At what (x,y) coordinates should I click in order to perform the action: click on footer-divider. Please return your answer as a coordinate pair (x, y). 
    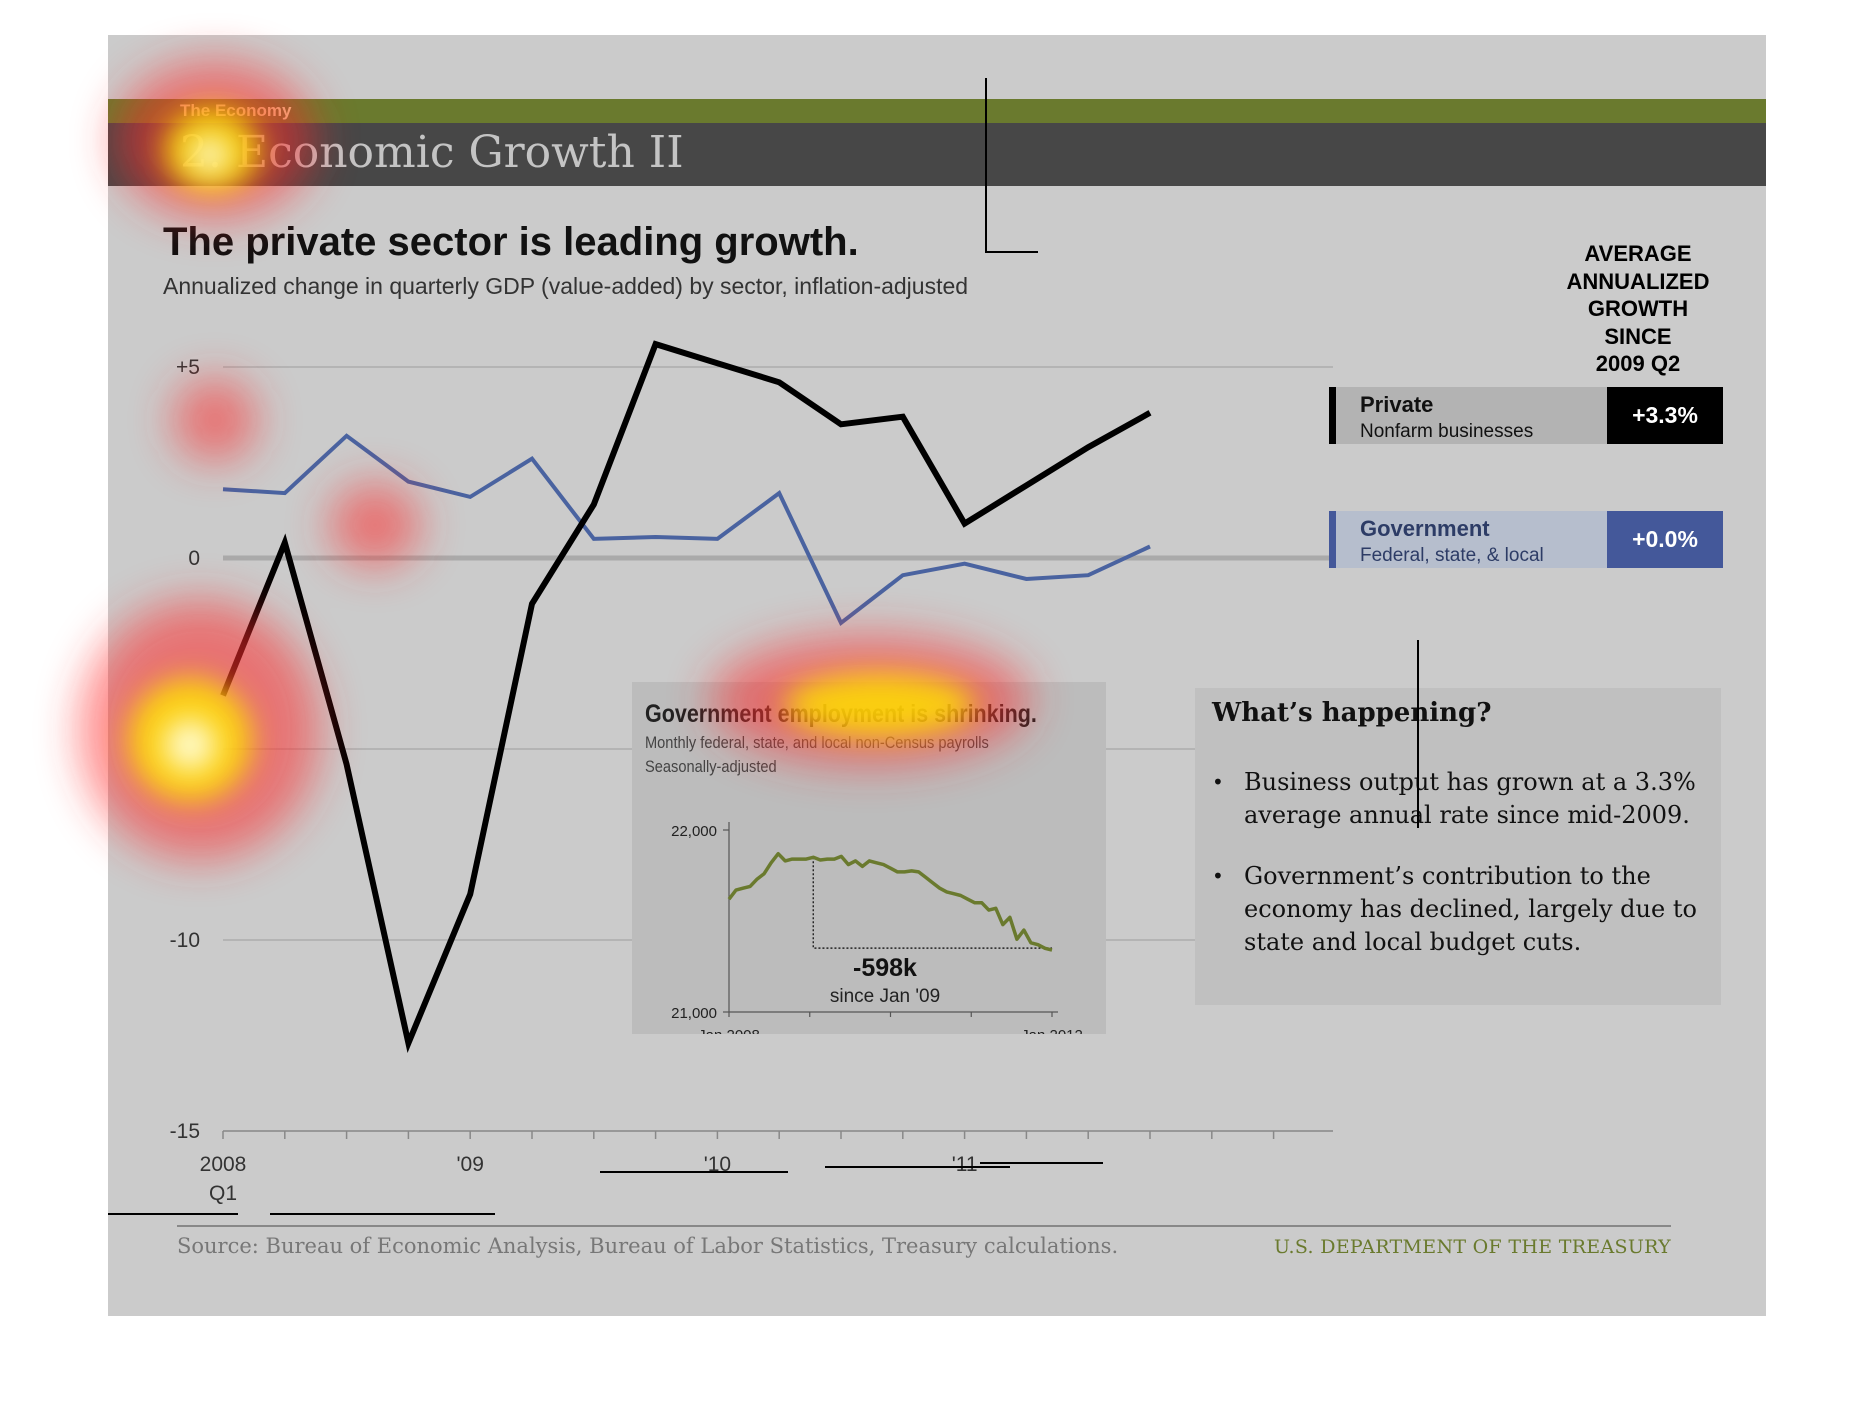
    Looking at the image, I should click on (924, 1226).